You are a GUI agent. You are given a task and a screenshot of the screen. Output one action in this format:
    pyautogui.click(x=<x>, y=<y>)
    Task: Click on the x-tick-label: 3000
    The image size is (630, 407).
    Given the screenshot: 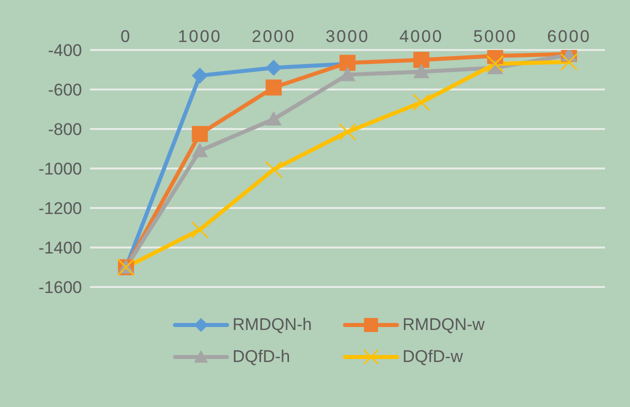 What is the action you would take?
    pyautogui.click(x=348, y=36)
    